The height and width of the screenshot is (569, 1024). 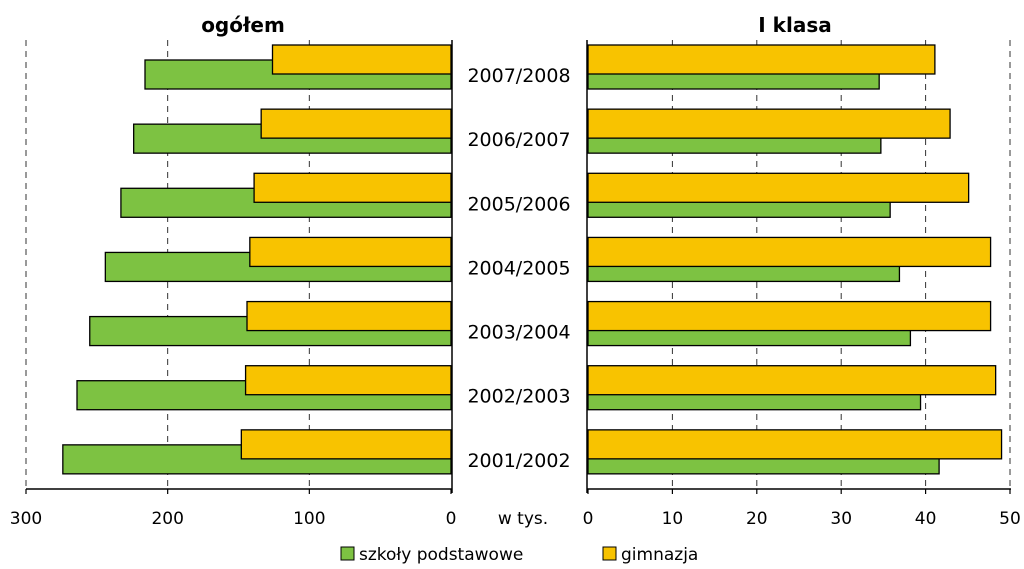 What do you see at coordinates (673, 519) in the screenshot?
I see `tick-label: 10` at bounding box center [673, 519].